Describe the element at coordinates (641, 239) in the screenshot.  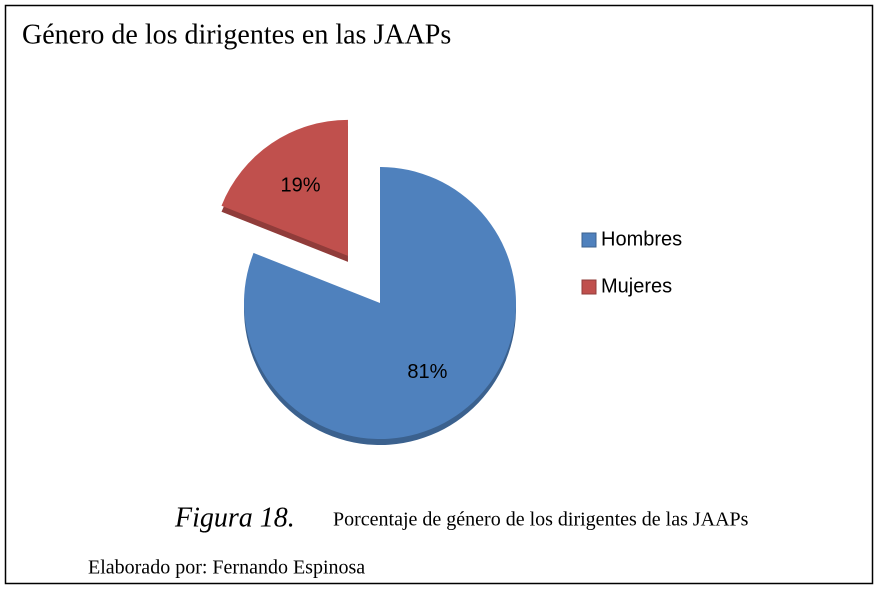
I see `legend-label: Hombres` at that location.